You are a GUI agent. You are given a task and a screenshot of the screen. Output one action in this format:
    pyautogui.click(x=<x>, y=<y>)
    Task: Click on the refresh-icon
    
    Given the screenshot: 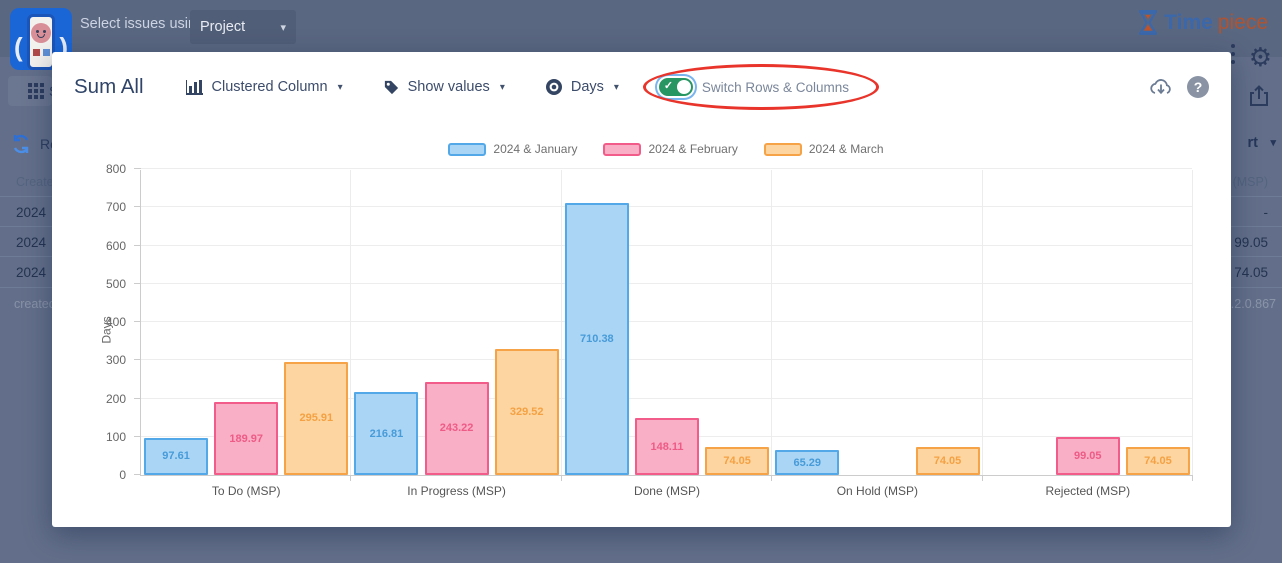 What is the action you would take?
    pyautogui.click(x=21, y=144)
    